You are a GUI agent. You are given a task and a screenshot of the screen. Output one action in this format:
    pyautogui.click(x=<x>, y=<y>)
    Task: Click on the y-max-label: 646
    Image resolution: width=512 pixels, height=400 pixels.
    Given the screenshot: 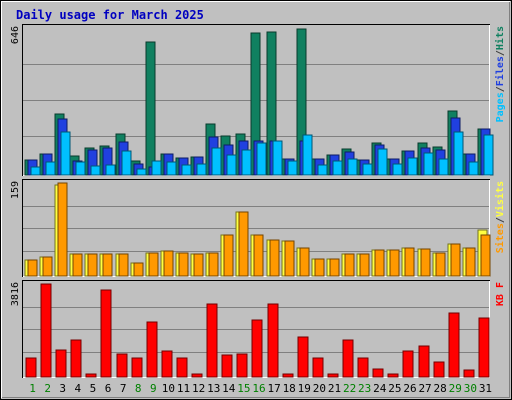 What is the action you would take?
    pyautogui.click(x=15, y=35)
    